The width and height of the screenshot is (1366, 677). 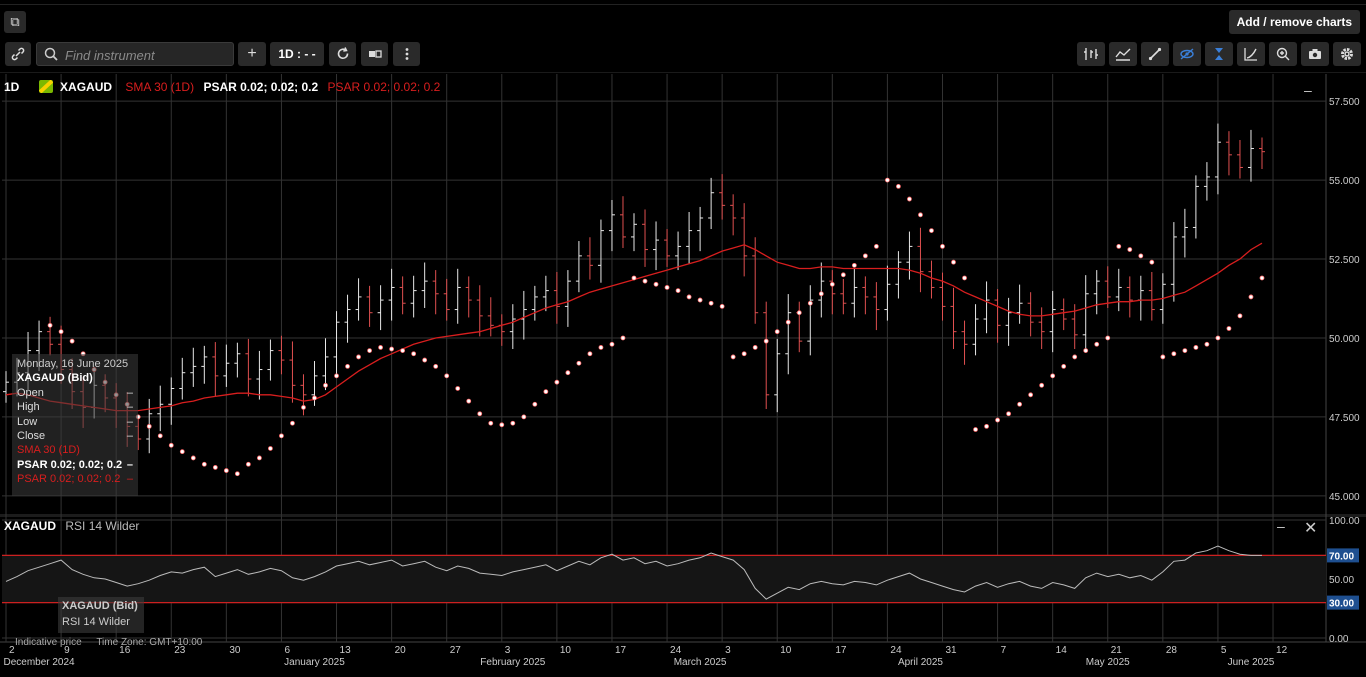 What do you see at coordinates (101, 615) in the screenshot?
I see `rsi-tooltip: XAGAUD (Bid) RSI 14 Wilder` at bounding box center [101, 615].